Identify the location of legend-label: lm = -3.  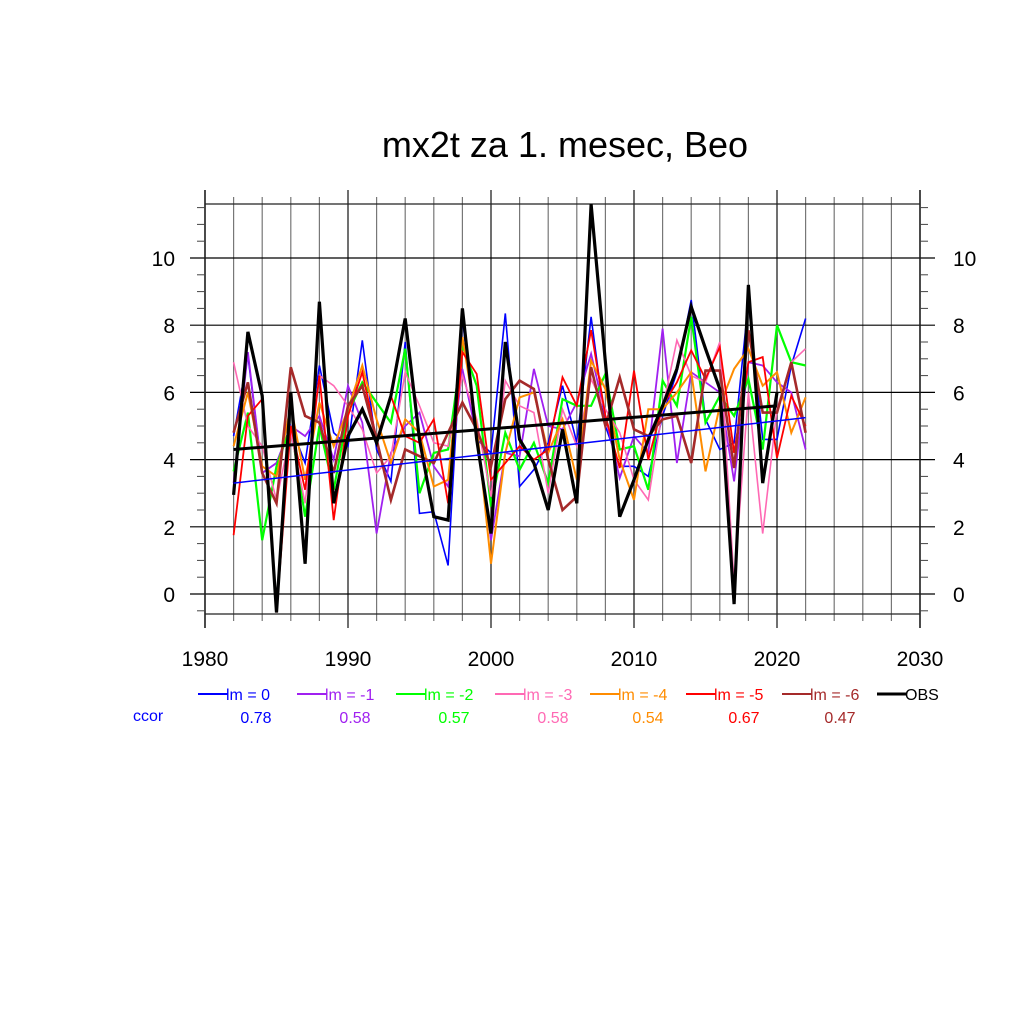
(547, 695).